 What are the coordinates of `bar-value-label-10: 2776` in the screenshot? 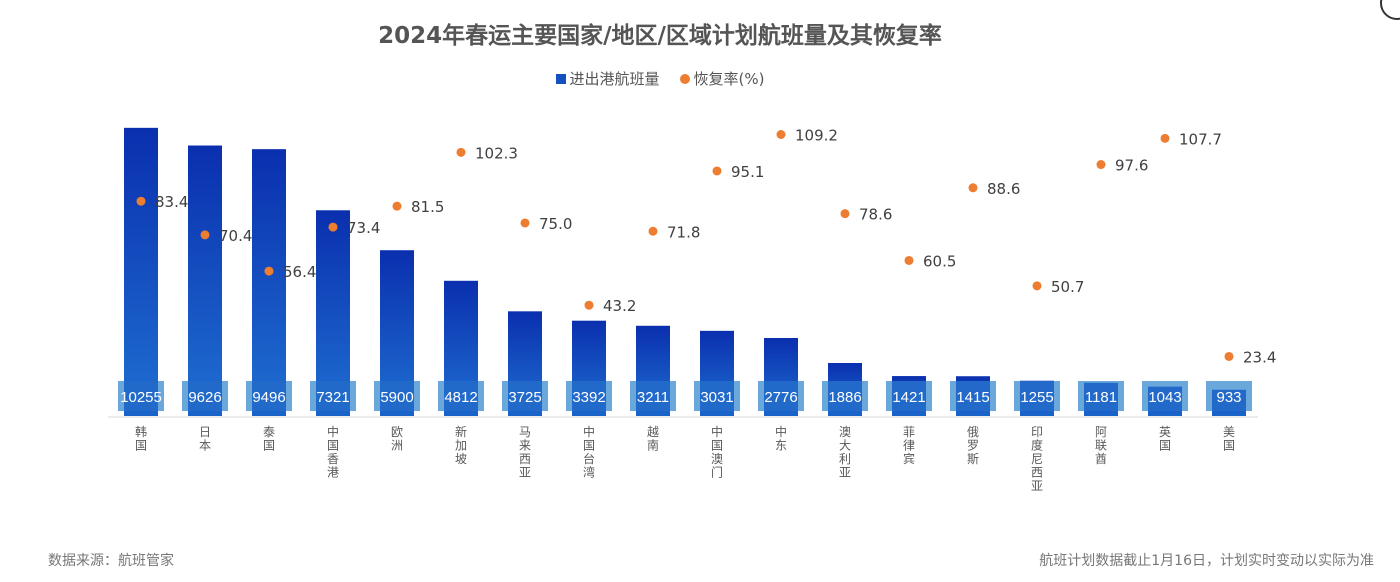 It's located at (780, 397).